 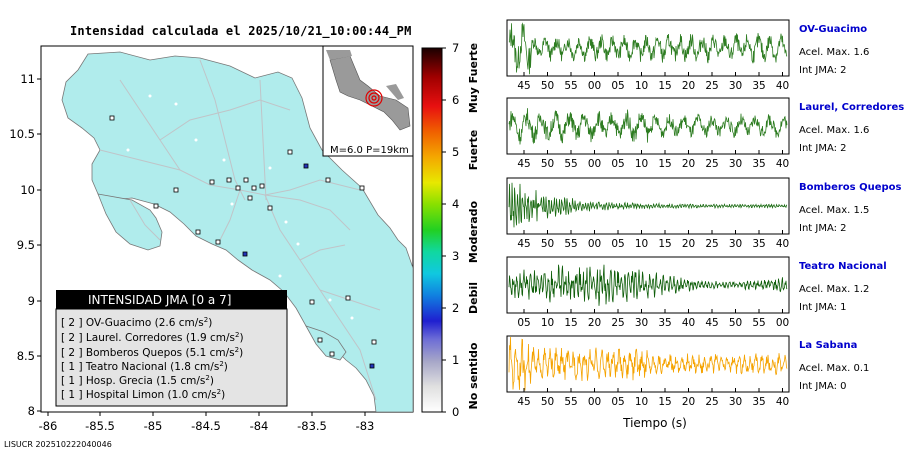 I want to click on colorbar-tick: 3, so click(x=455, y=256).